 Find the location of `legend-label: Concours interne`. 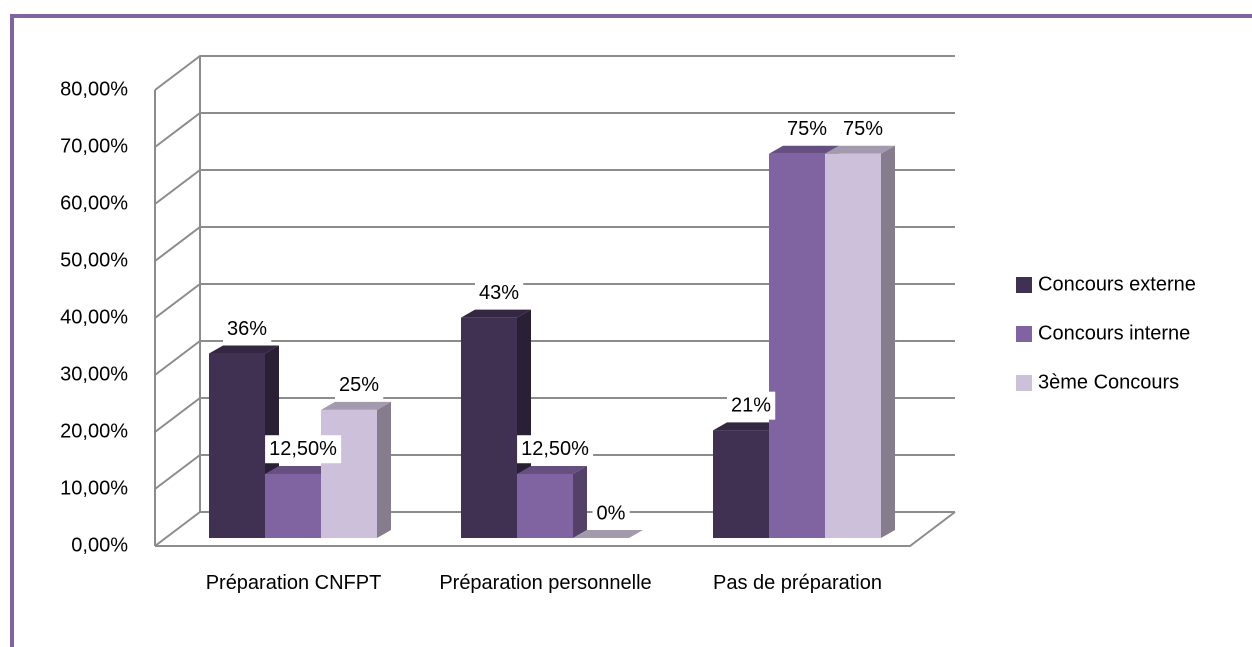

legend-label: Concours interne is located at coordinates (1114, 333).